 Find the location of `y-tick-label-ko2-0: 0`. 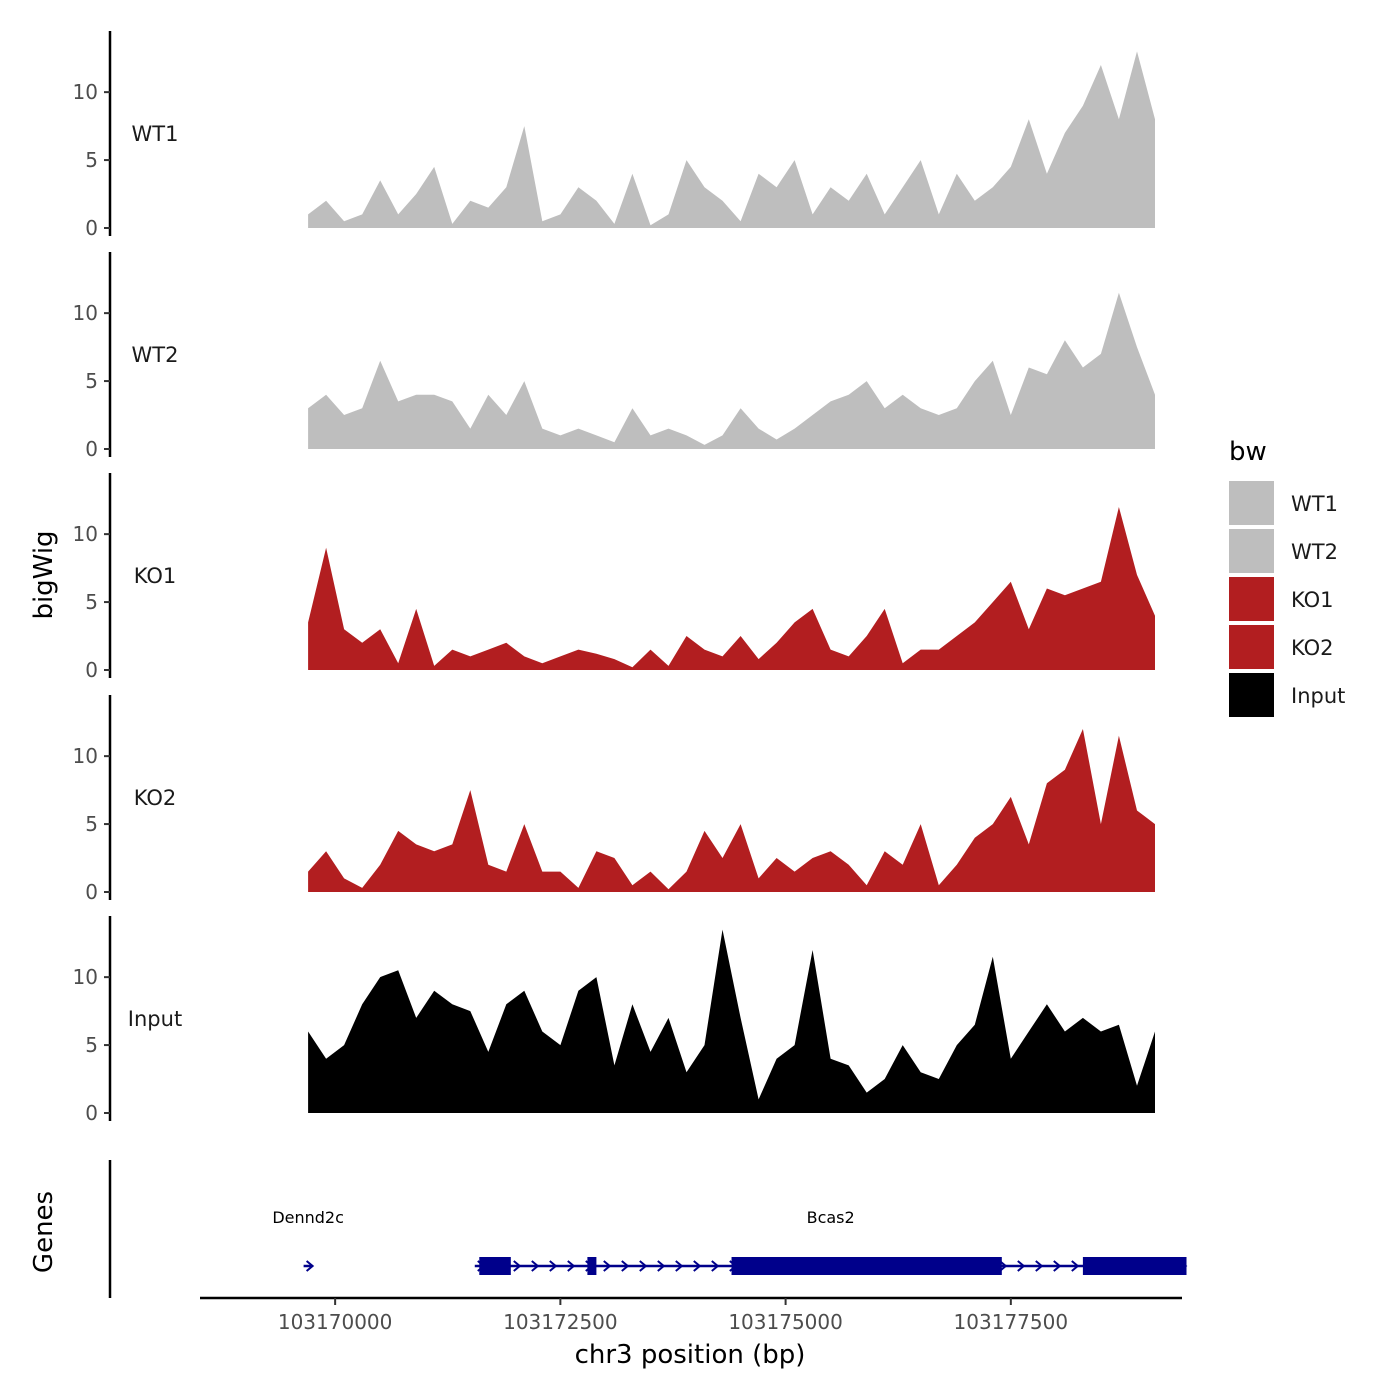

y-tick-label-ko2-0: 0 is located at coordinates (91, 892).